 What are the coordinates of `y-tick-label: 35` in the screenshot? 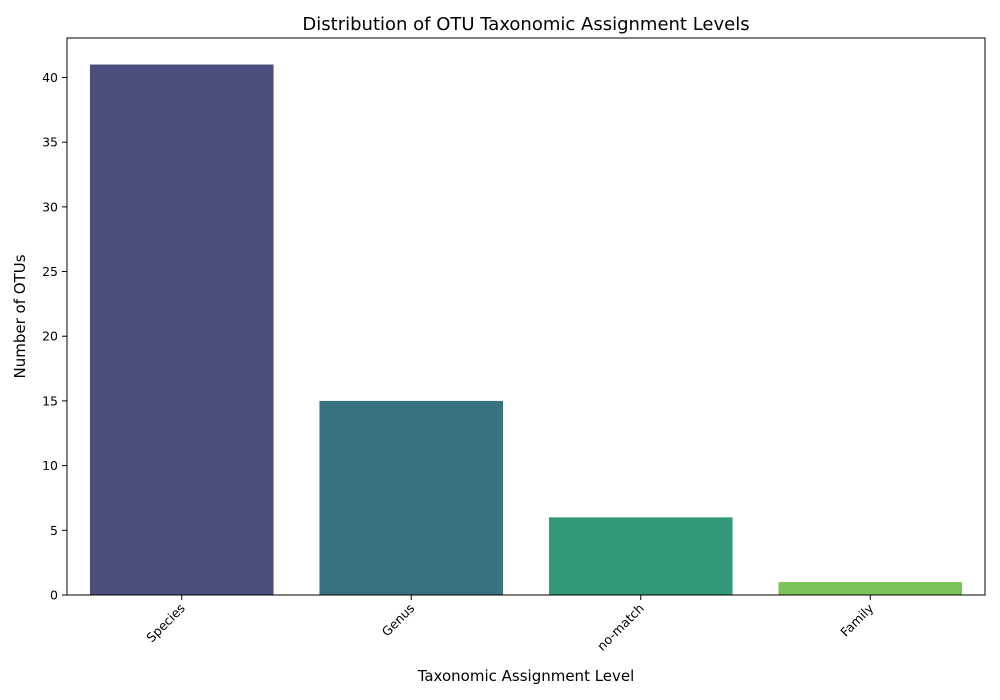 It's located at (50, 142).